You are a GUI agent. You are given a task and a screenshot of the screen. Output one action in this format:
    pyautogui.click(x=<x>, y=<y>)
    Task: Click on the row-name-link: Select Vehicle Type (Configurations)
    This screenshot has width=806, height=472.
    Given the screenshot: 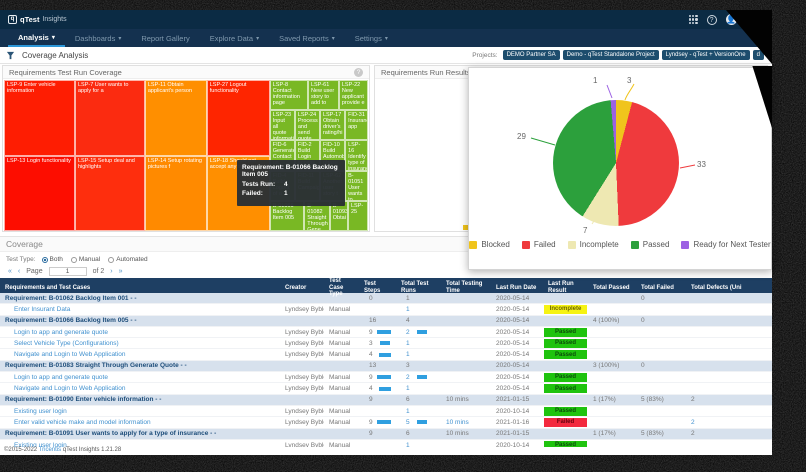 What is the action you would take?
    pyautogui.click(x=66, y=343)
    